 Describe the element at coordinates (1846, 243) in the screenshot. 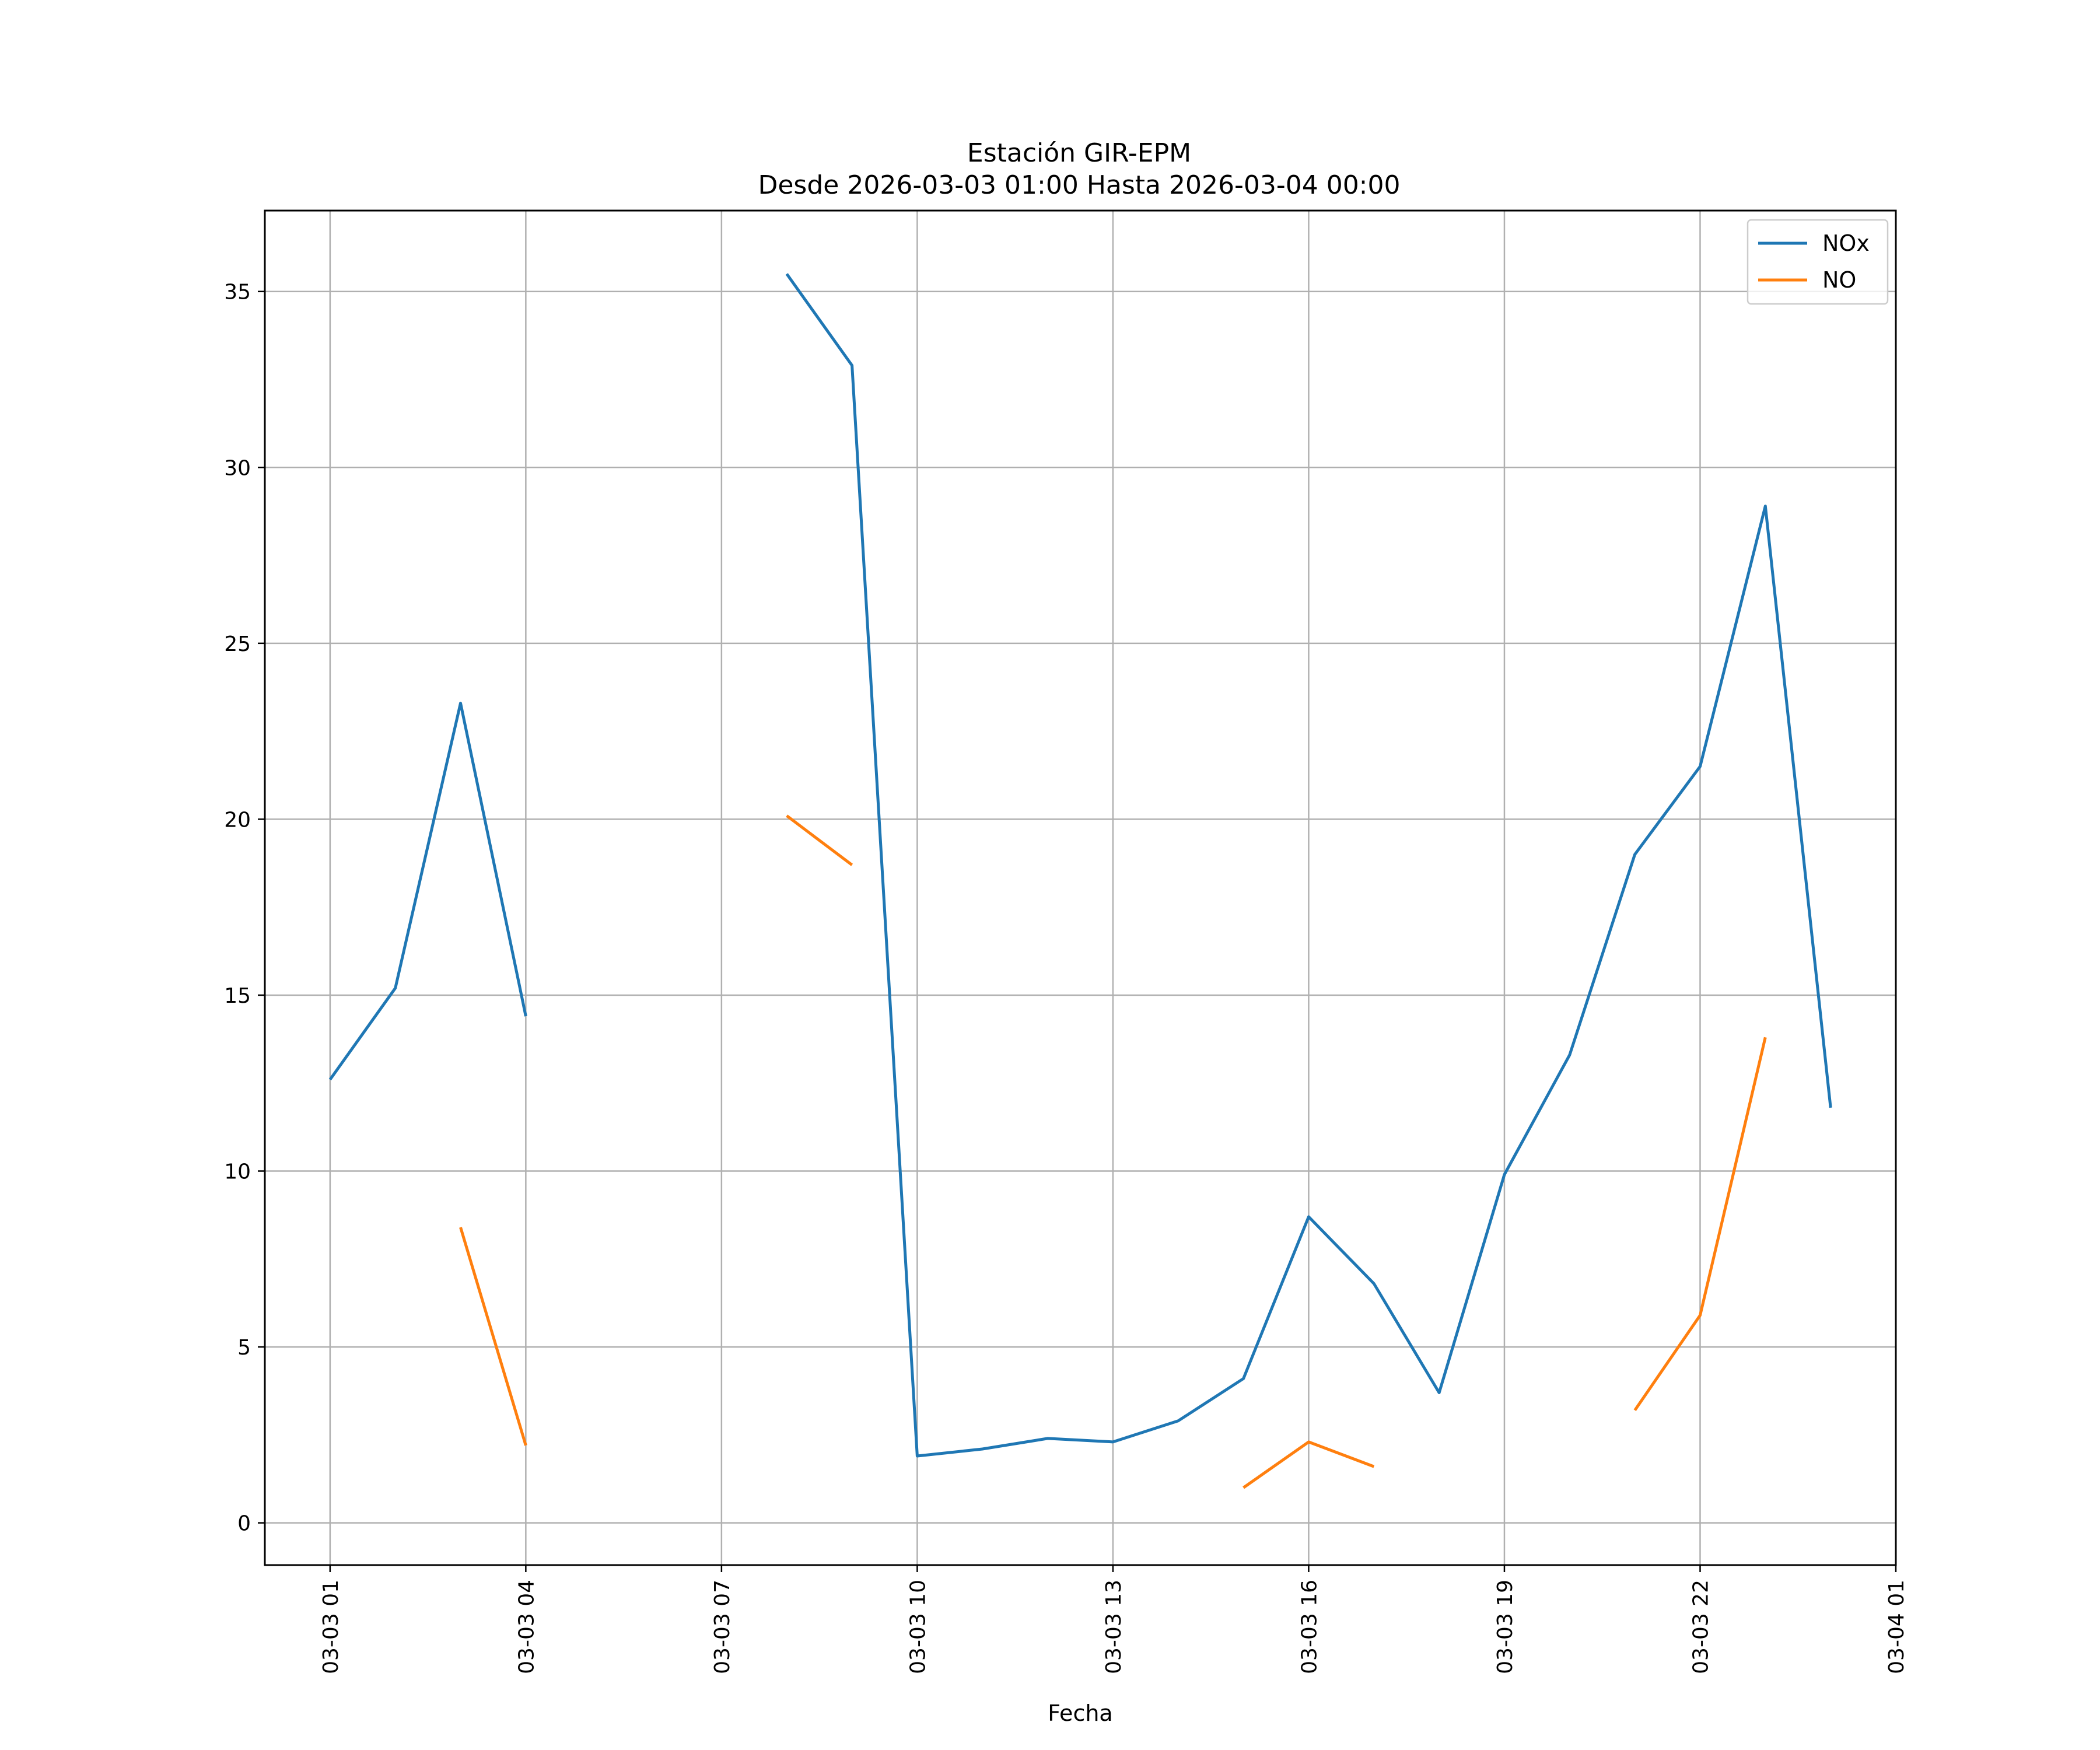

I see `legend-label-nox: NOx` at that location.